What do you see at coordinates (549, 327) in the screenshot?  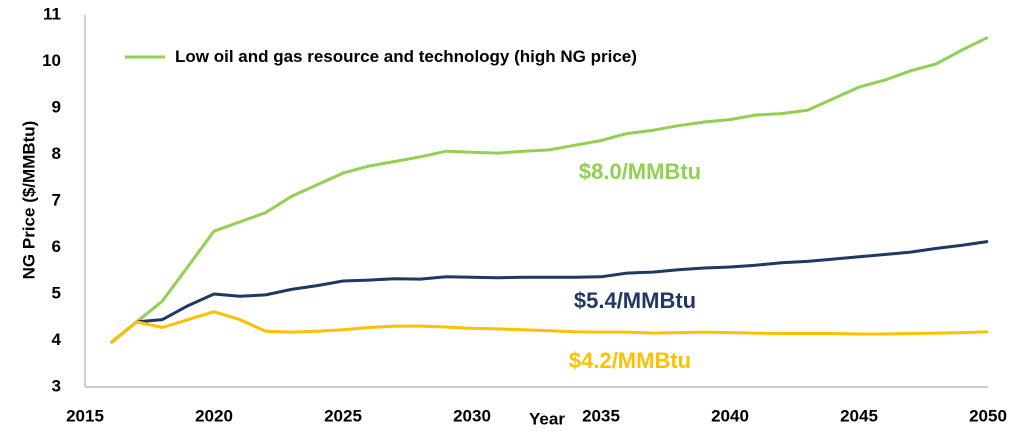 I see `series-line` at bounding box center [549, 327].